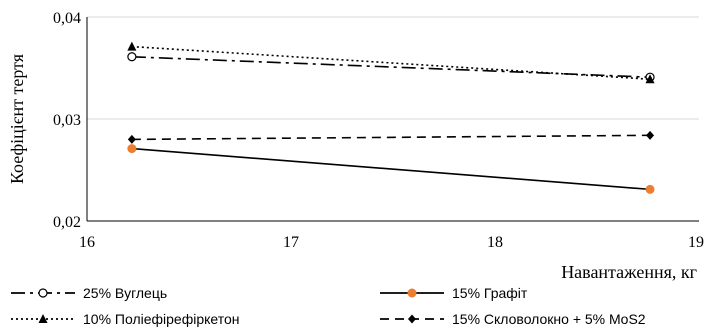 The image size is (709, 335). I want to click on legend-item-1: 25% Вуглець, so click(89, 293).